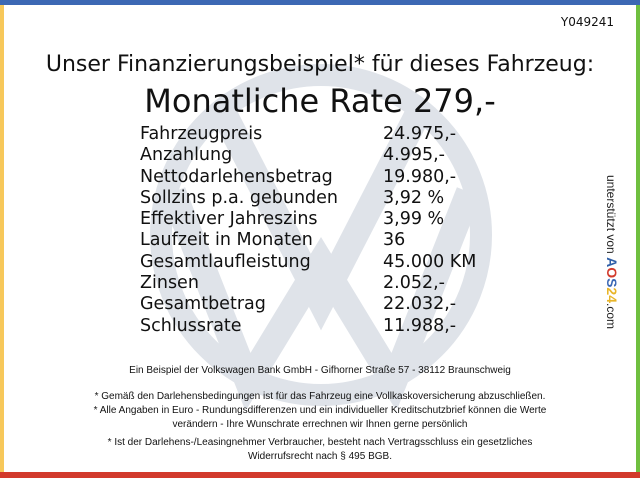  I want to click on table-row: Fahrzeugpreis 24.975,-, so click(308, 134).